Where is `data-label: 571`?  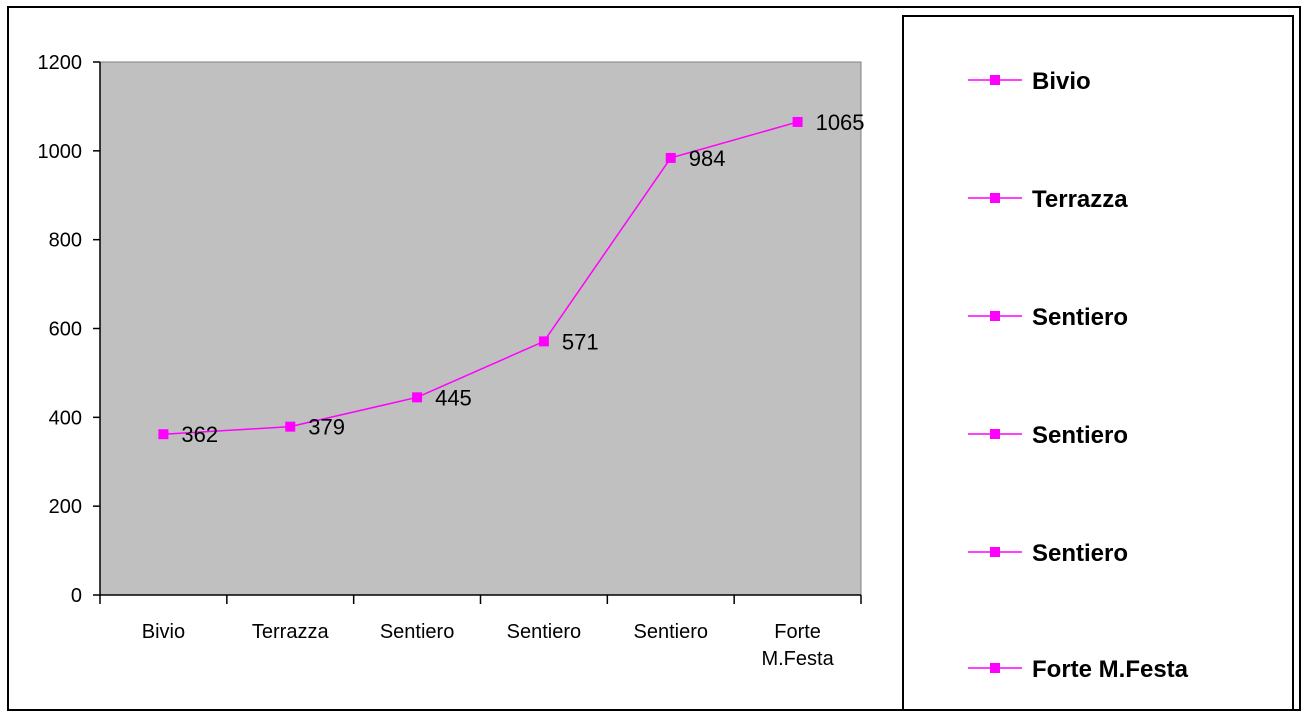 data-label: 571 is located at coordinates (580, 341).